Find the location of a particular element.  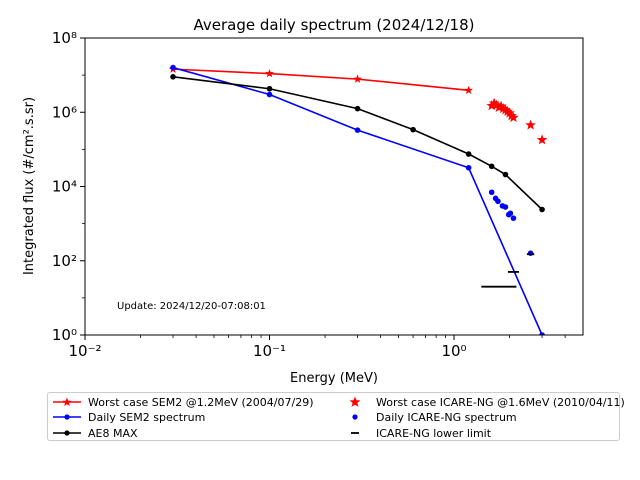

legend-hline-icon is located at coordinates (355, 433).